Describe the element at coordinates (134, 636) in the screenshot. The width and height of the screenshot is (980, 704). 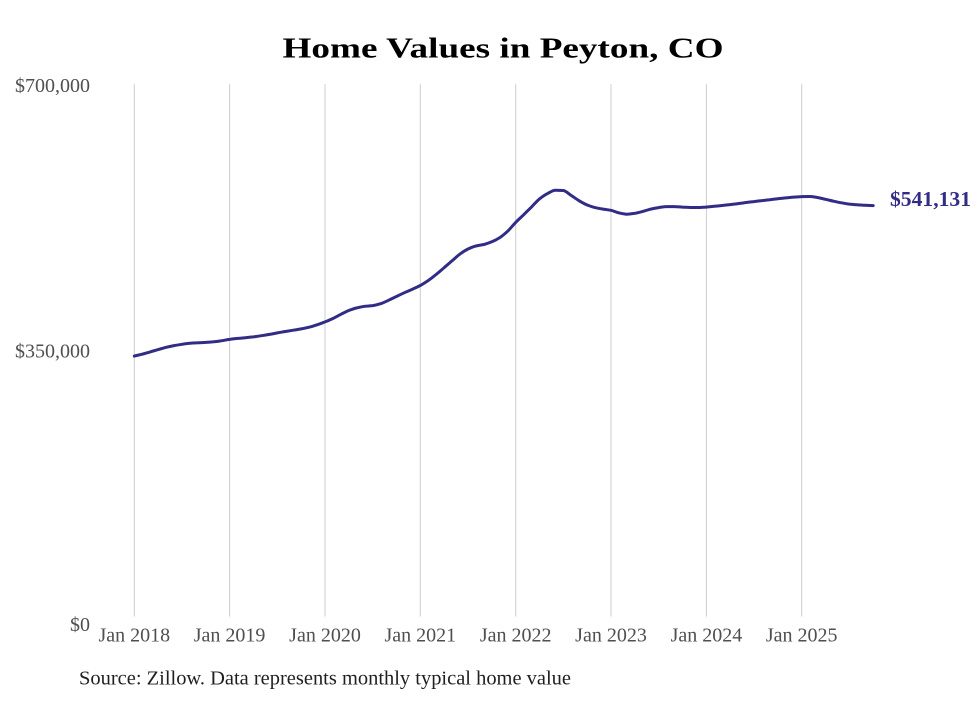
I see `svg-text: Jan 2018` at that location.